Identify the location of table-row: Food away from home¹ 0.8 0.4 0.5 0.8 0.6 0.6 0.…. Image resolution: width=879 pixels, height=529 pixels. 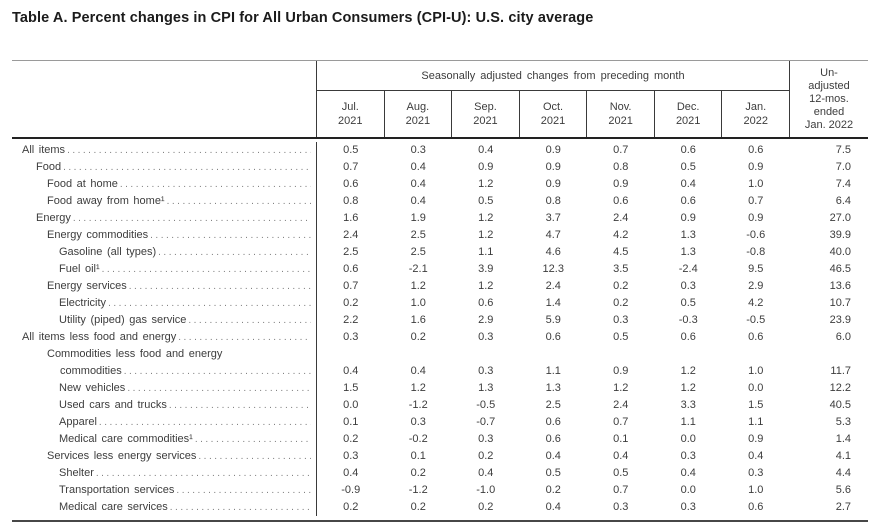
(440, 201).